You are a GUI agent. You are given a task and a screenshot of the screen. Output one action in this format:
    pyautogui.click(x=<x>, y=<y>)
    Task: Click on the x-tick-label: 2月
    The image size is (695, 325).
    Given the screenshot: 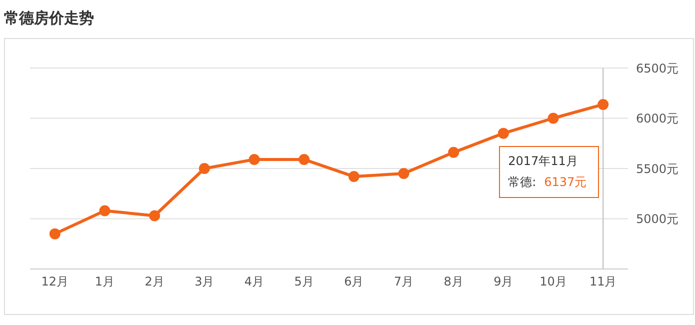 What is the action you would take?
    pyautogui.click(x=154, y=281)
    